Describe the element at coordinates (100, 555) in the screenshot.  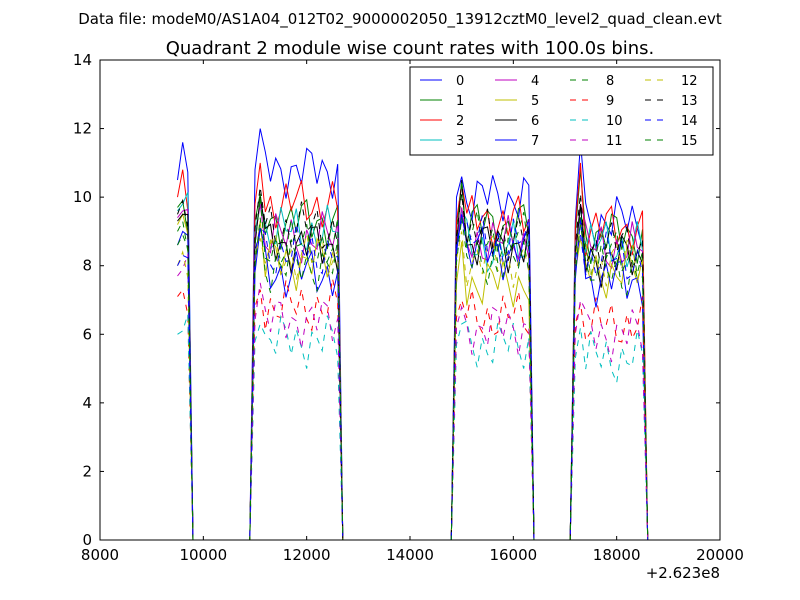
I see `x-tick-label: 8000` at that location.